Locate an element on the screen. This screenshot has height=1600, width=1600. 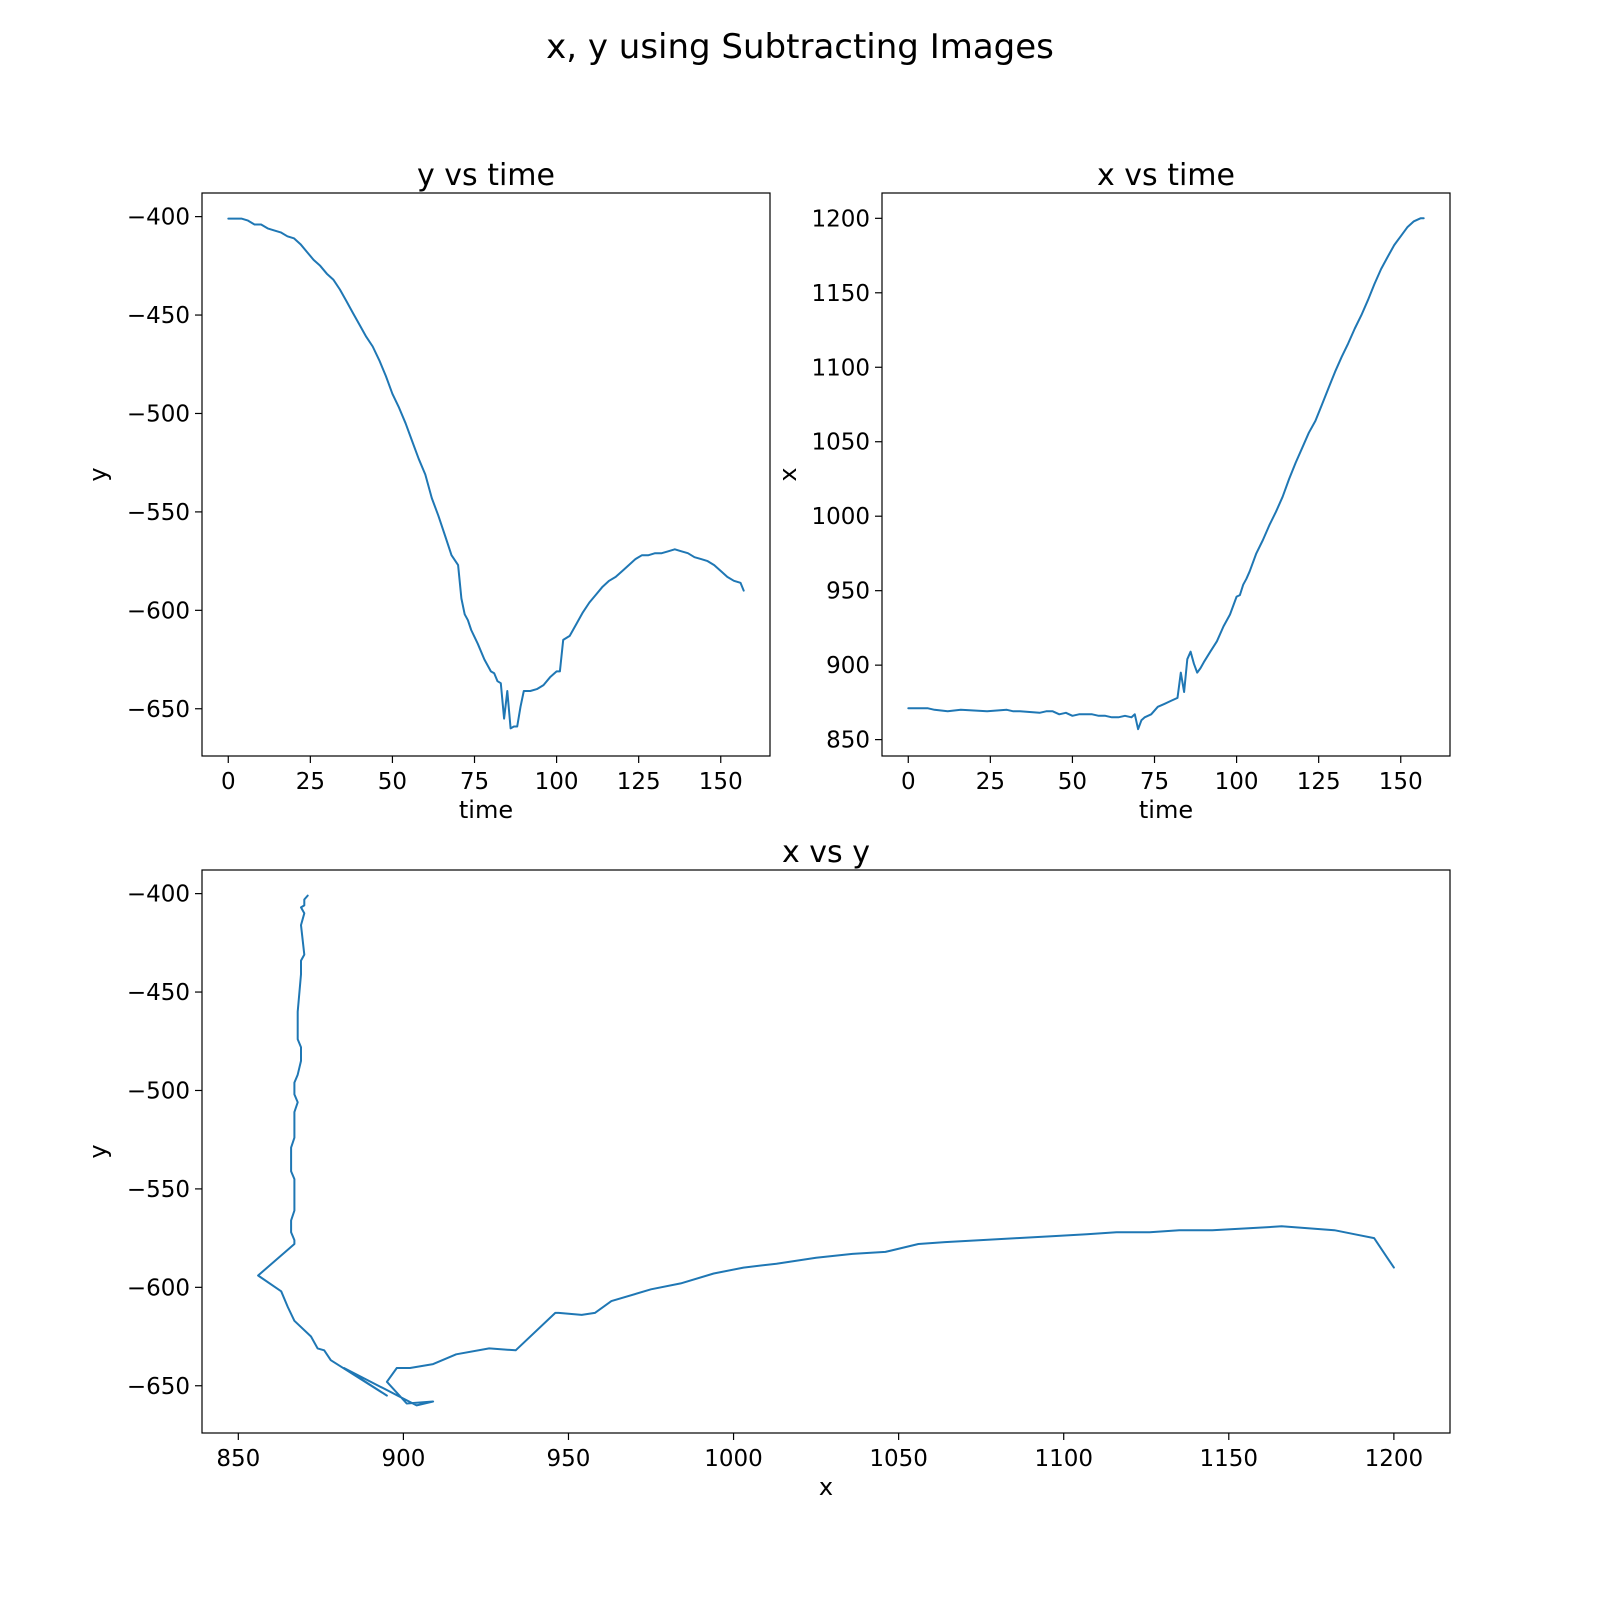
y-vs-time-xtick-label: 100 is located at coordinates (557, 782).